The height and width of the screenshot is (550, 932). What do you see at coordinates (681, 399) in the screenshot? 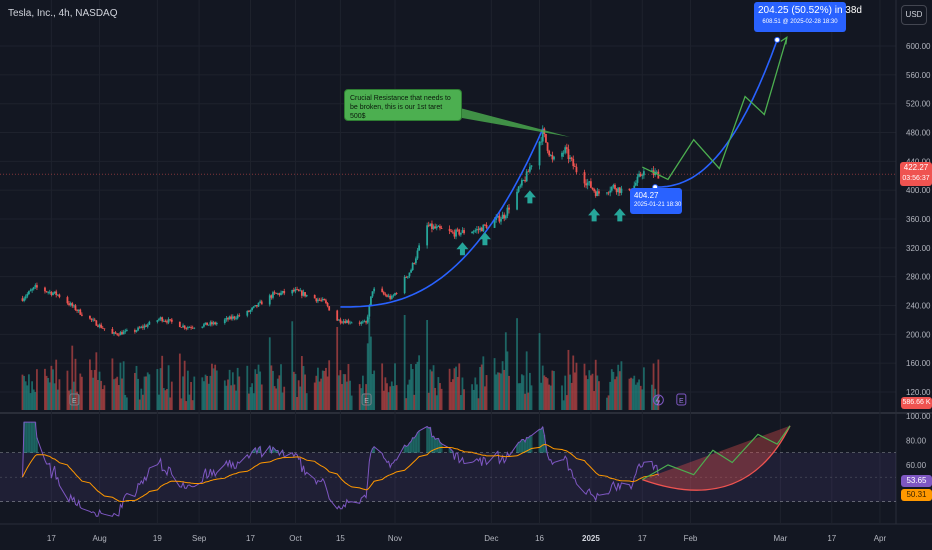
I see `earnings-marker-box` at bounding box center [681, 399].